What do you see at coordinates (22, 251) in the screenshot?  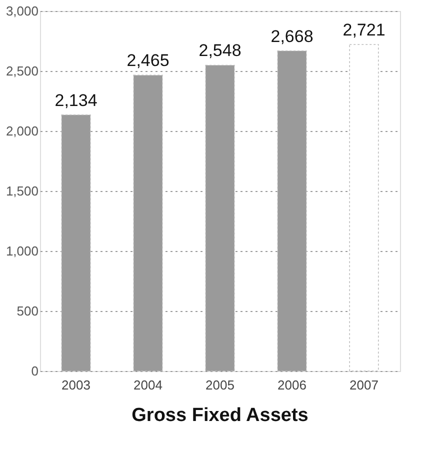 I see `y-tick-label: 1,000` at bounding box center [22, 251].